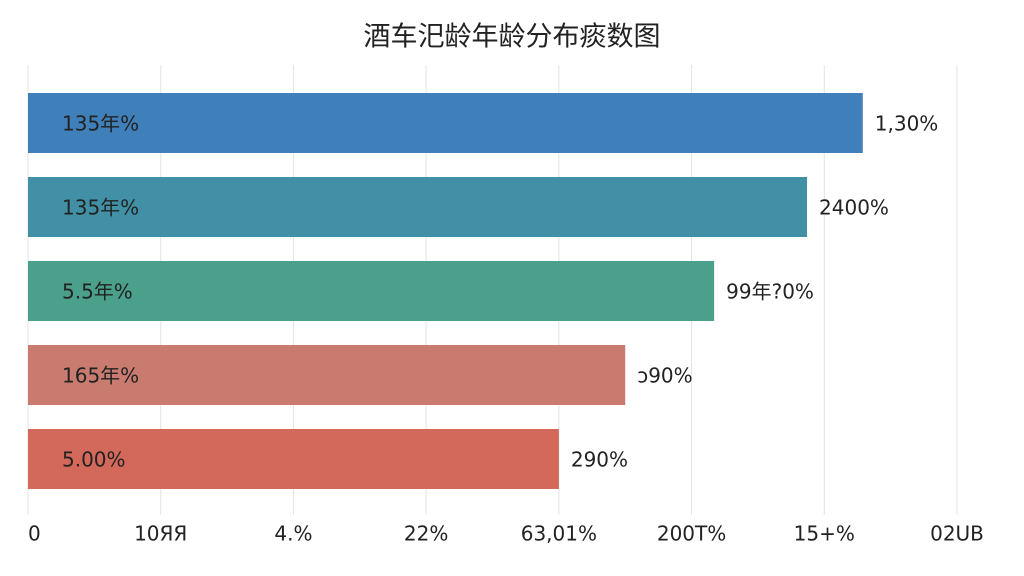  Describe the element at coordinates (824, 534) in the screenshot. I see `x-tick-label: 15+%` at that location.